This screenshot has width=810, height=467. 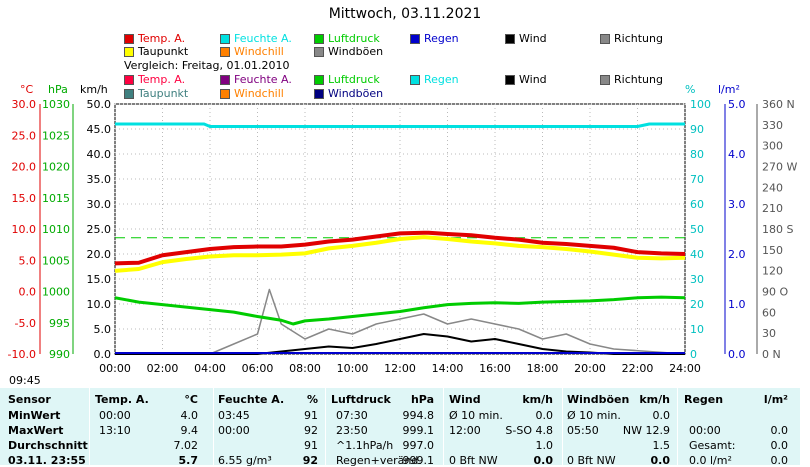 I want to click on time-tick: 18:00, so click(x=543, y=368).